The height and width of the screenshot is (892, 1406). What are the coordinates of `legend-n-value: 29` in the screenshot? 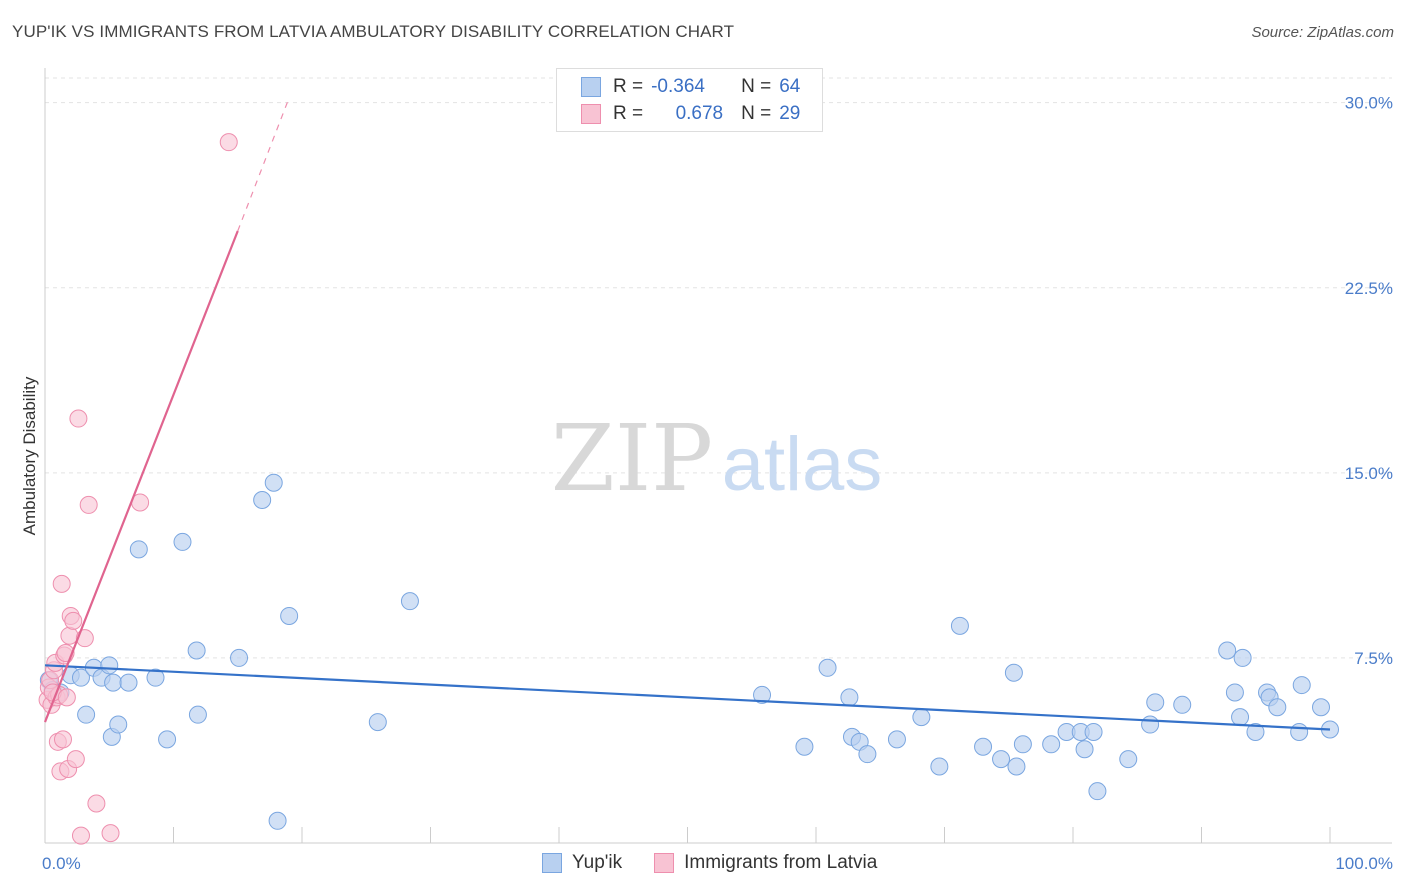 It's located at (790, 113).